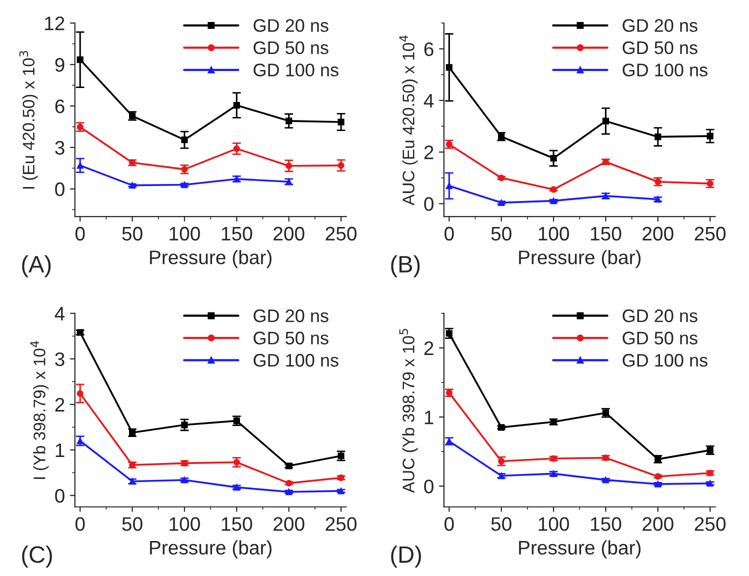  Describe the element at coordinates (406, 557) in the screenshot. I see `text: (D)` at that location.